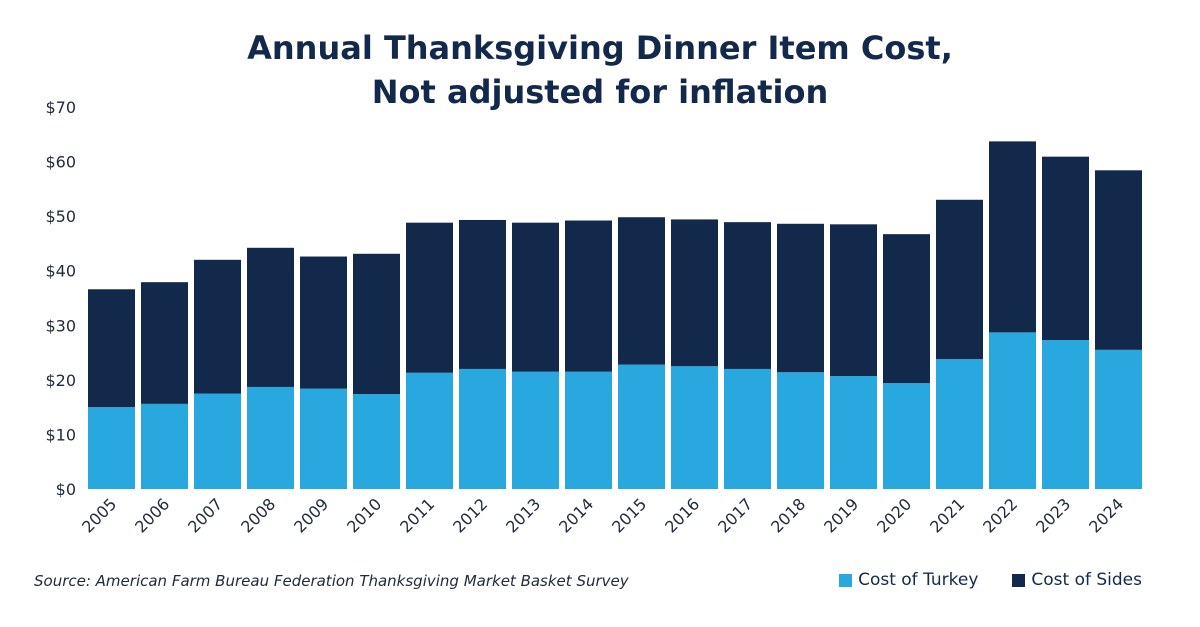 The width and height of the screenshot is (1200, 627). I want to click on x-tick-label: 2020, so click(894, 515).